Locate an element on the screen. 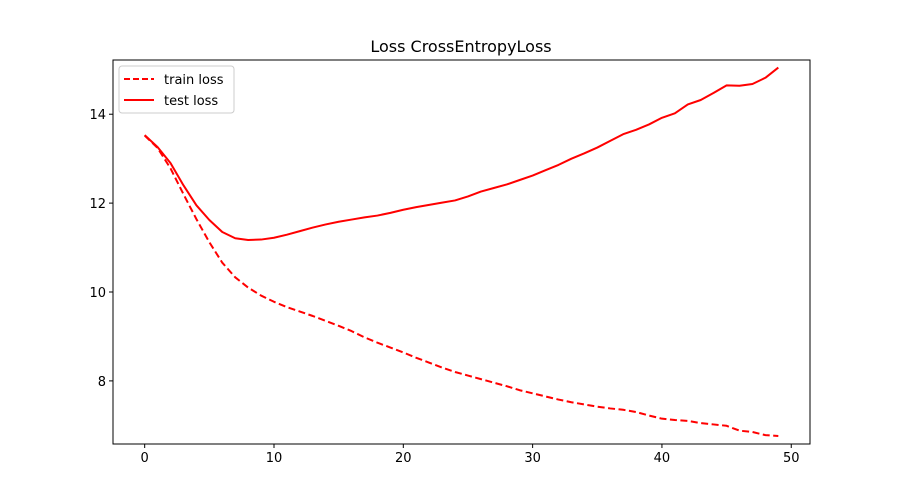  legend-box is located at coordinates (176, 89).